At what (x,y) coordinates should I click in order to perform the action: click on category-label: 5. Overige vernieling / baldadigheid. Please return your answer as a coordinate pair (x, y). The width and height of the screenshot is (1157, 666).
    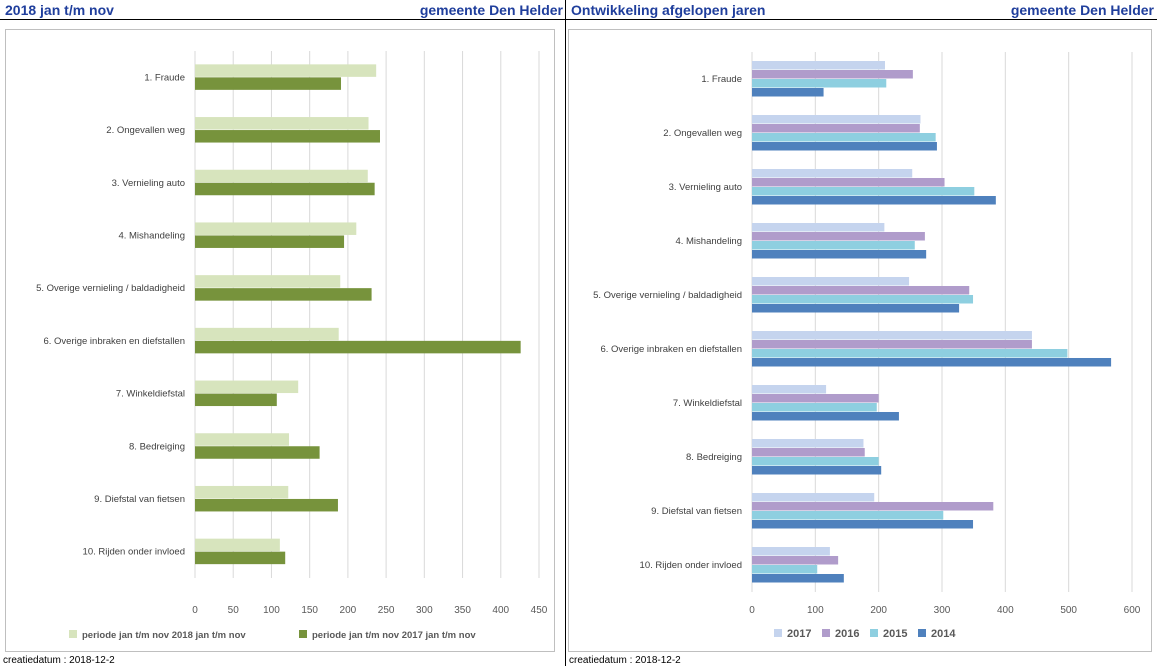
    Looking at the image, I should click on (667, 295).